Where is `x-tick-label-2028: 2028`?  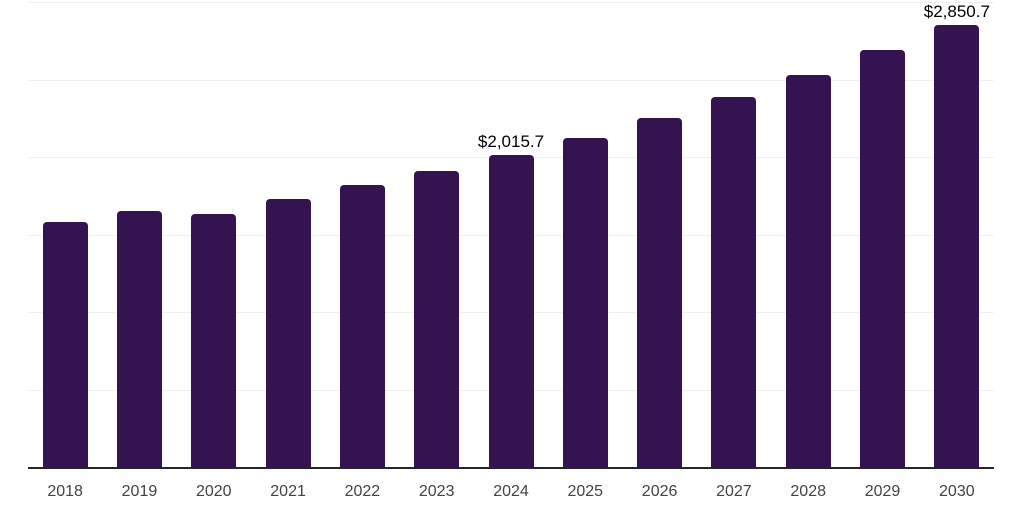 x-tick-label-2028: 2028 is located at coordinates (808, 491).